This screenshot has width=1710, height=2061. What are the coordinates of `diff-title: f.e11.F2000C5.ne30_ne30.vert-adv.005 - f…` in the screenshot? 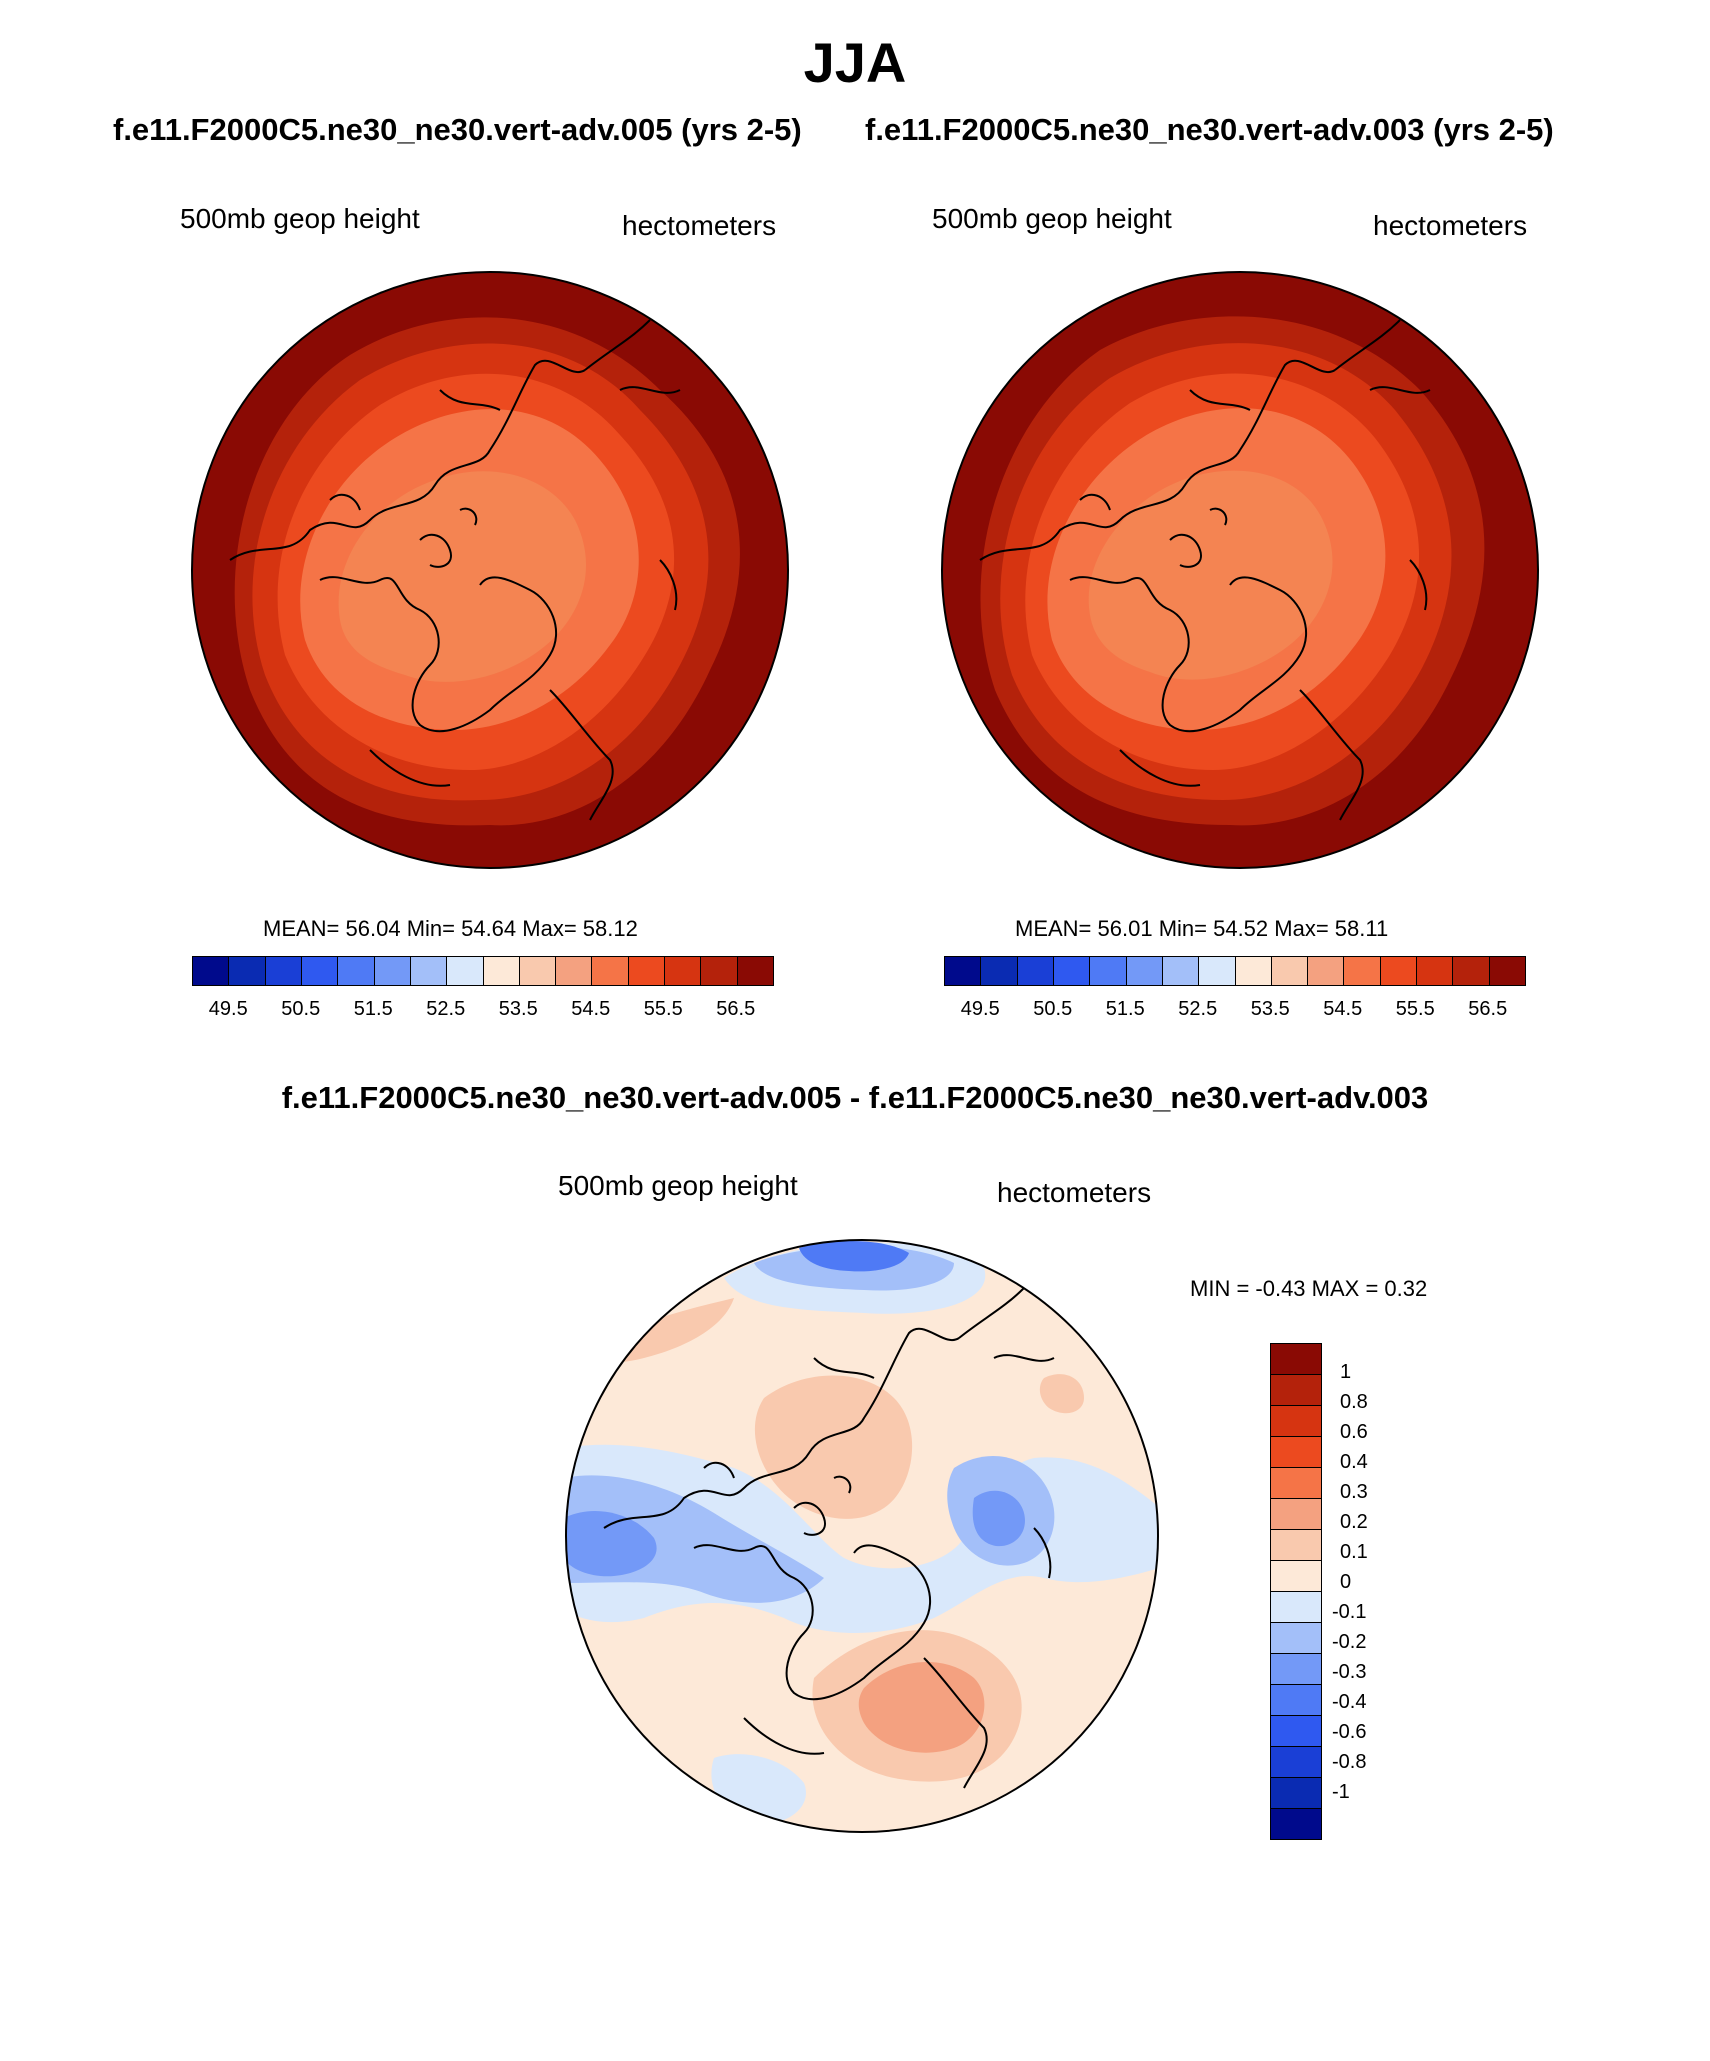 It's located at (855, 1097).